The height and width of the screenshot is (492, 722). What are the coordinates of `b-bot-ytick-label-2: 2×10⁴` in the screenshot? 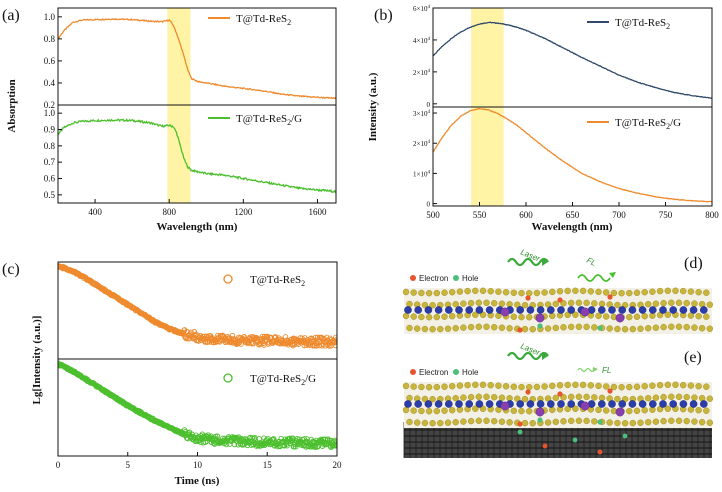 It's located at (421, 144).